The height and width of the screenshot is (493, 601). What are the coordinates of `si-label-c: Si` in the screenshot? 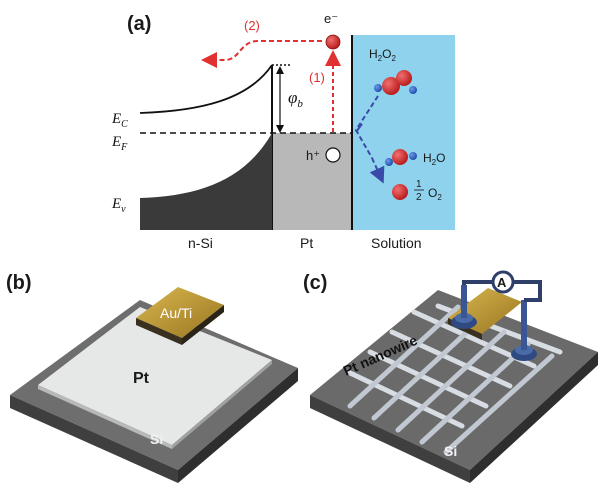 It's located at (450, 451).